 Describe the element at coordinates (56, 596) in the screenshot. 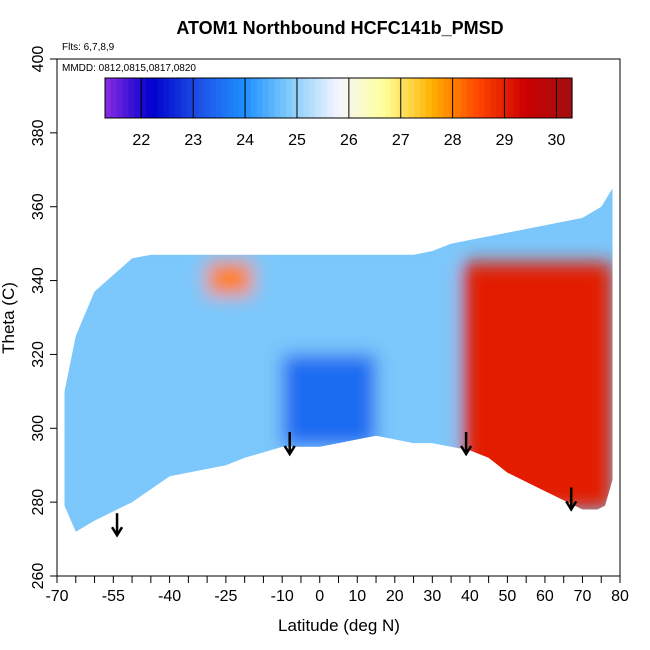

I see `x-tick-label: -70` at that location.